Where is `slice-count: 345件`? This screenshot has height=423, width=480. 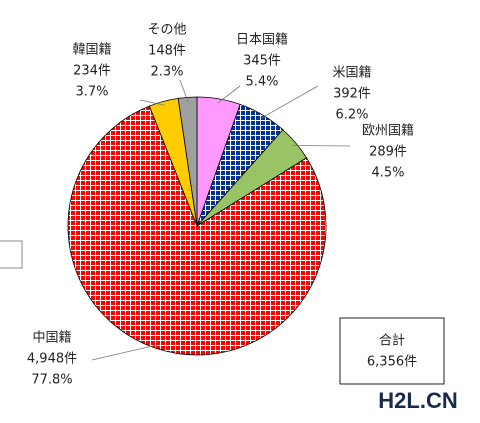 slice-count: 345件 is located at coordinates (262, 61).